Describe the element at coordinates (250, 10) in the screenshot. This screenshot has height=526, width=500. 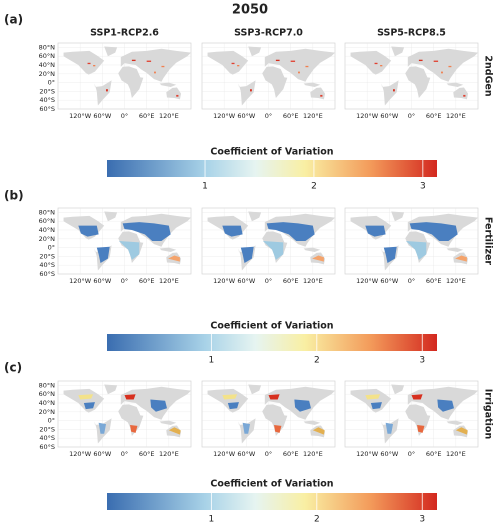
I see `figure-title: 2050` at that location.